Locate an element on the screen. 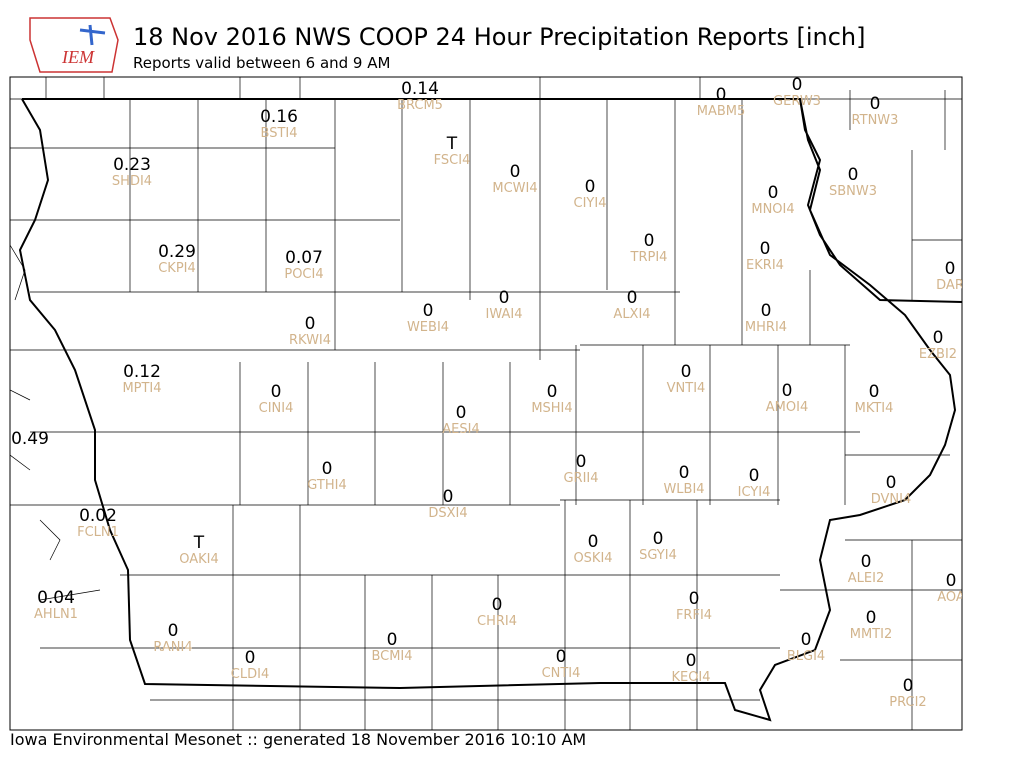  station-id: OSKI4 is located at coordinates (592, 558).